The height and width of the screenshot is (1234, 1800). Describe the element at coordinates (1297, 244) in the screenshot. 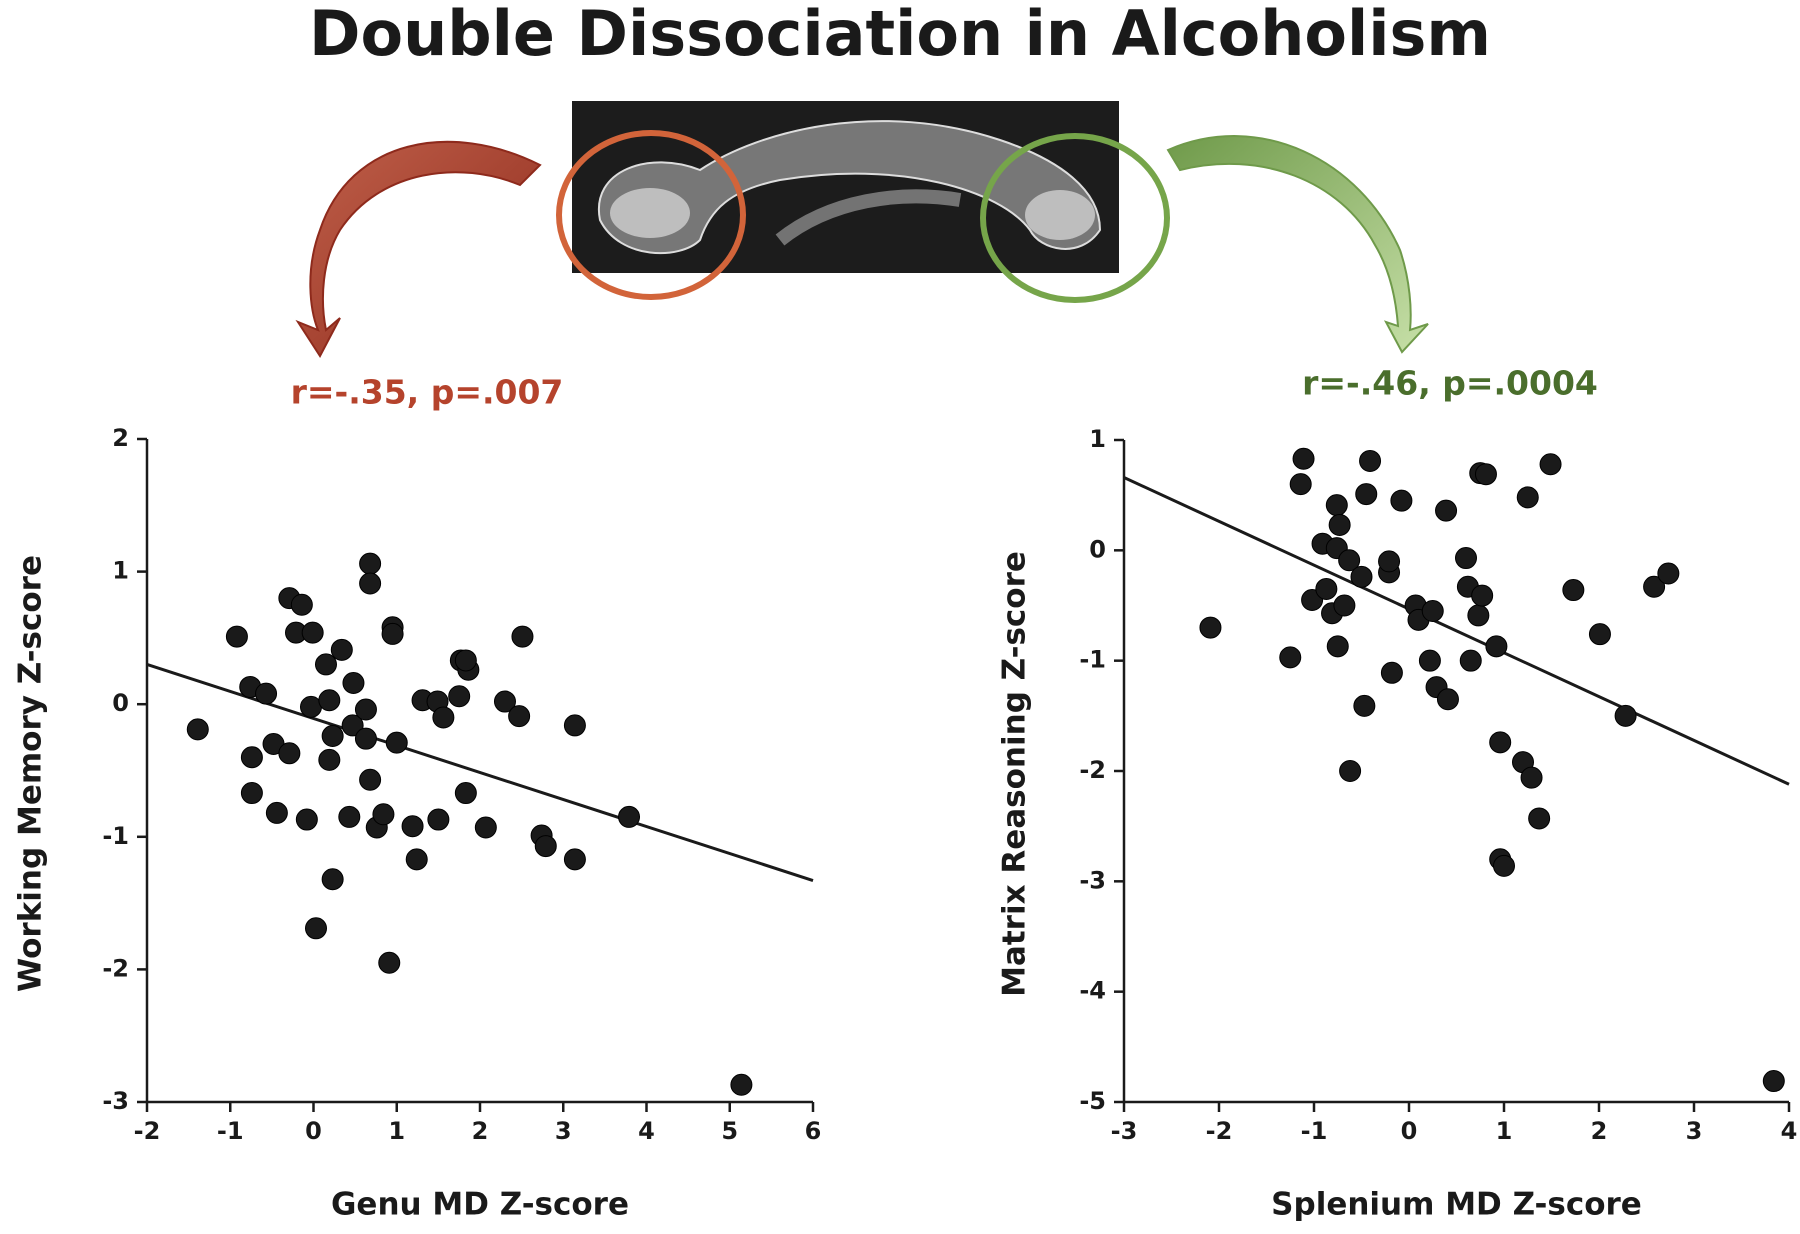

I see `right-arrow` at that location.